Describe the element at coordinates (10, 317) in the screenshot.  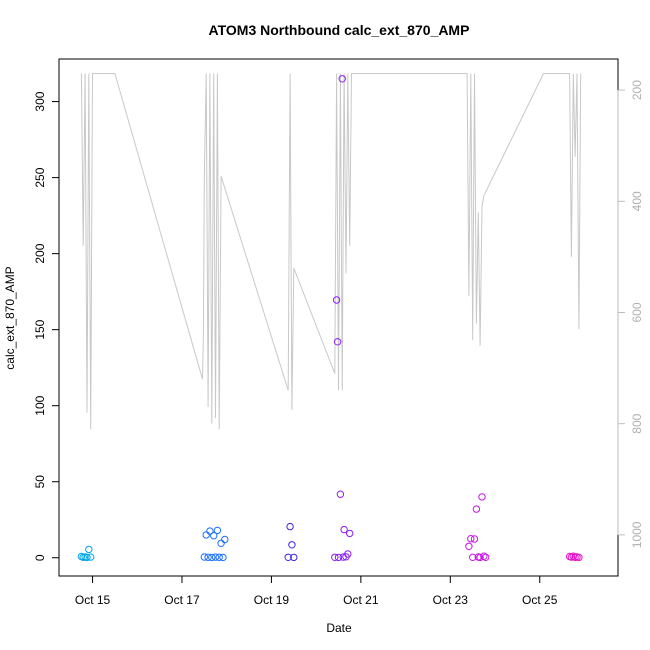
I see `y-axis-label: calc_ext_870_AMP` at that location.